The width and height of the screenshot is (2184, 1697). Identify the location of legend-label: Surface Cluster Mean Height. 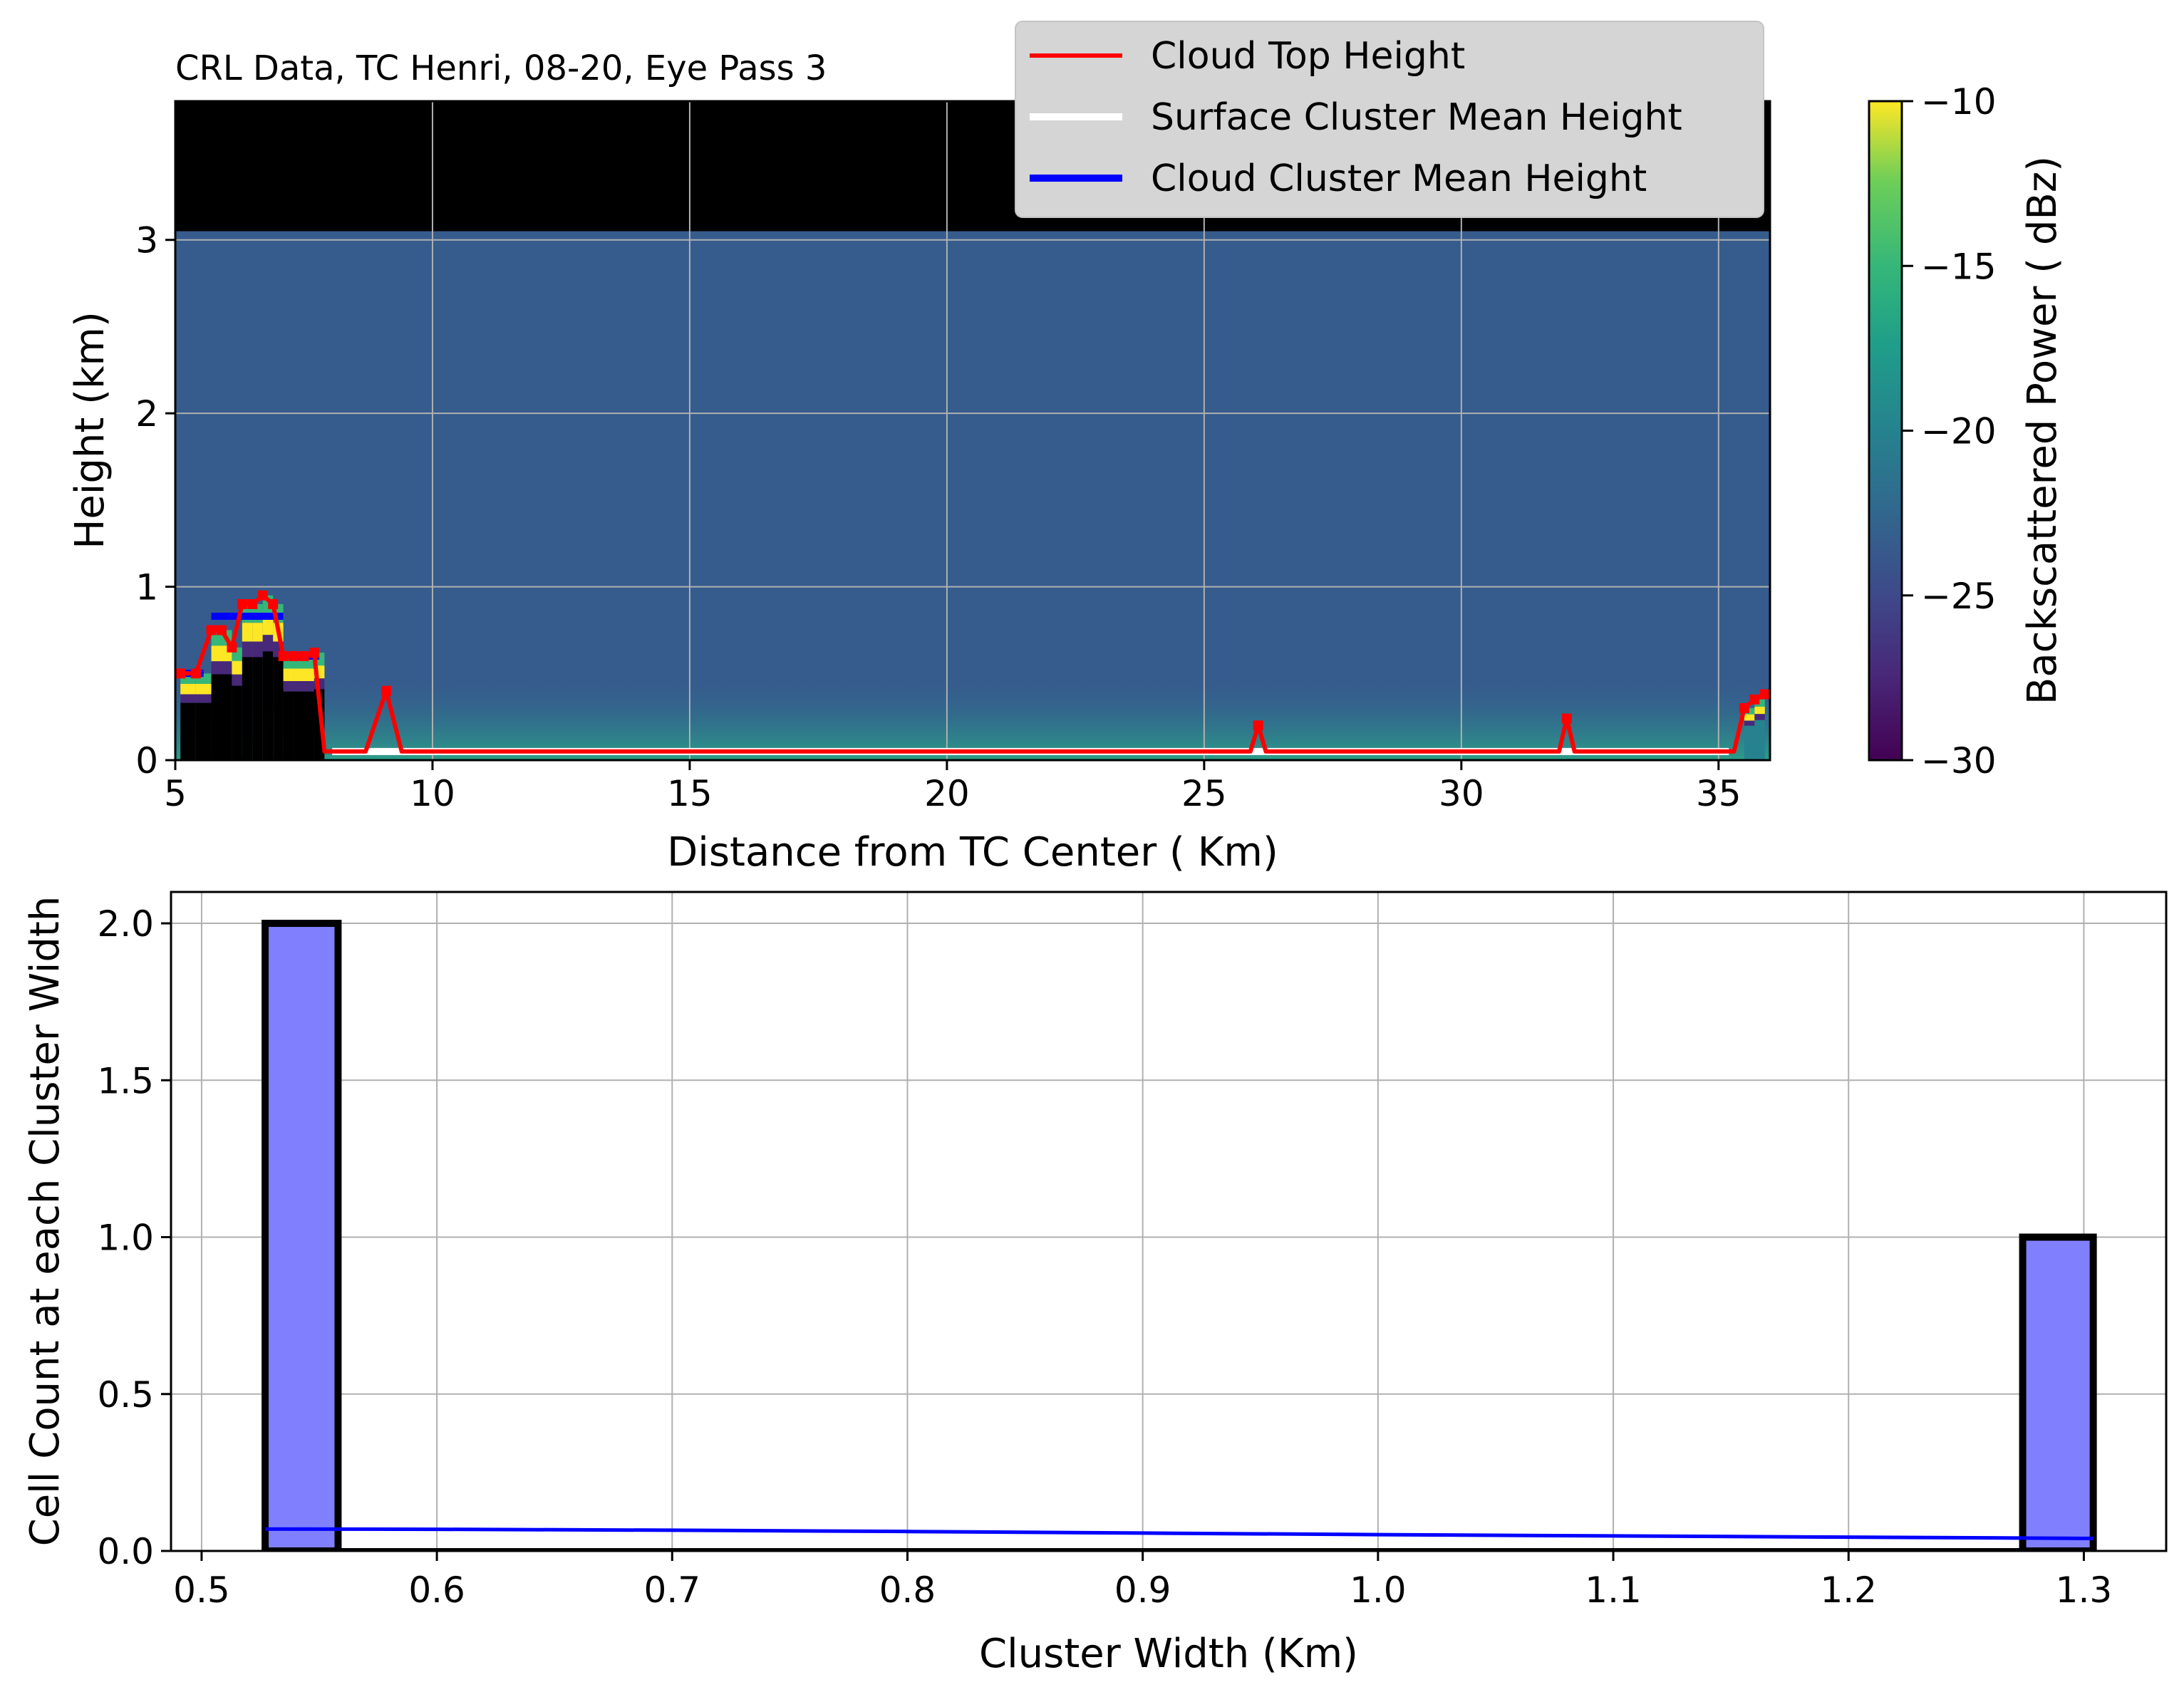
(1416, 118).